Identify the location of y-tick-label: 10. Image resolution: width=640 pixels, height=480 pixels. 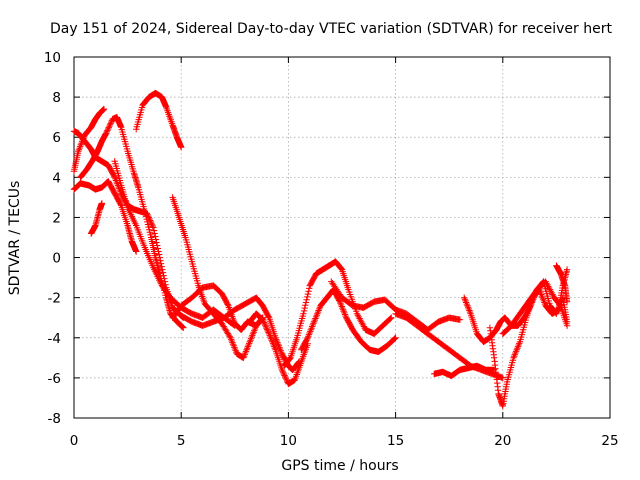
(52, 58).